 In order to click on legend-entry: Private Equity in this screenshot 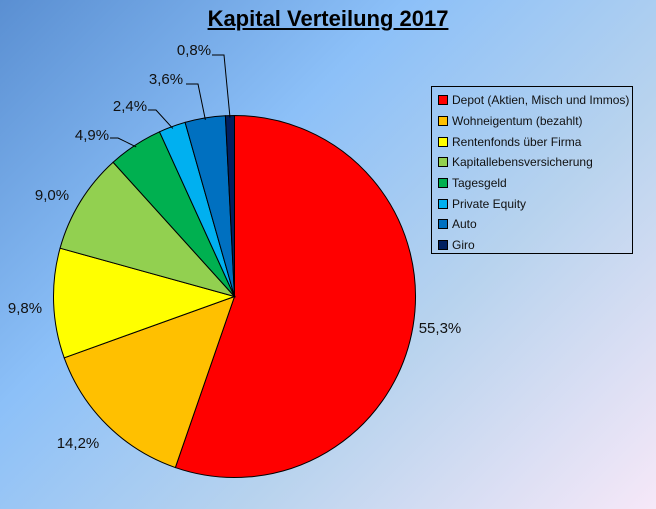, I will do `click(535, 203)`.